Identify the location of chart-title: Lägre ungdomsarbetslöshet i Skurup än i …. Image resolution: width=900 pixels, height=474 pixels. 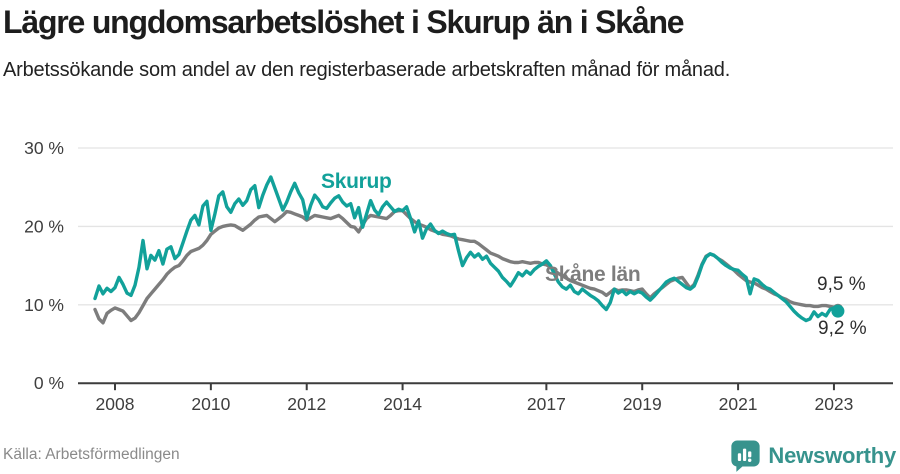
(344, 22).